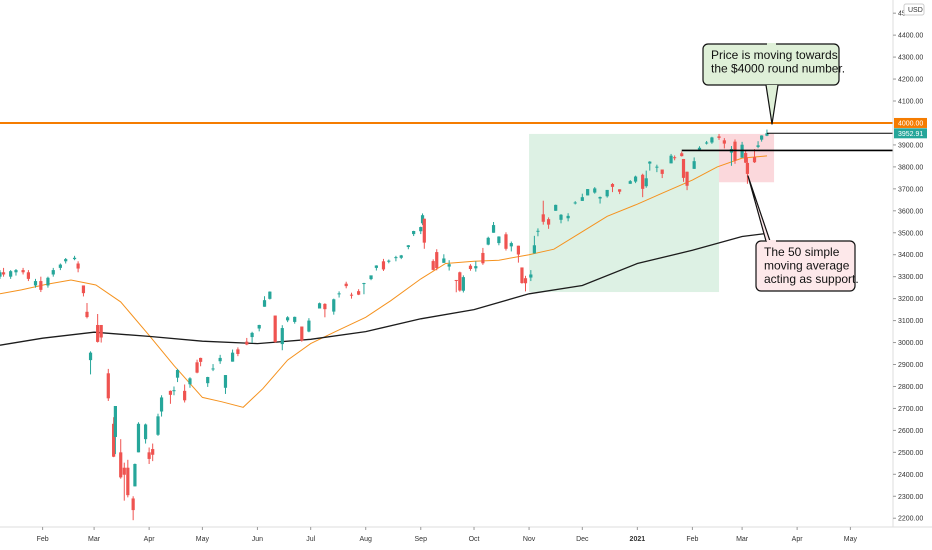  Describe the element at coordinates (624, 213) in the screenshot. I see `highlight-box` at that location.